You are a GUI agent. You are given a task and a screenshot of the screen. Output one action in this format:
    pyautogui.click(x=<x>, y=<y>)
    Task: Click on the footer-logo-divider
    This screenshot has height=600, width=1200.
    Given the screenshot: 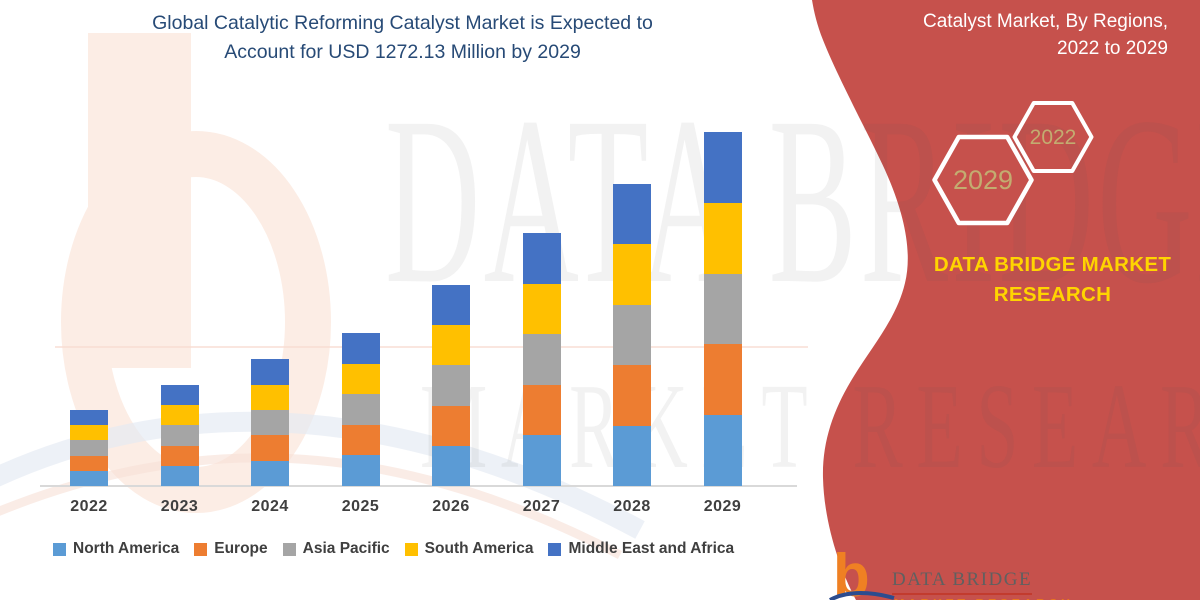 What is the action you would take?
    pyautogui.click(x=962, y=594)
    